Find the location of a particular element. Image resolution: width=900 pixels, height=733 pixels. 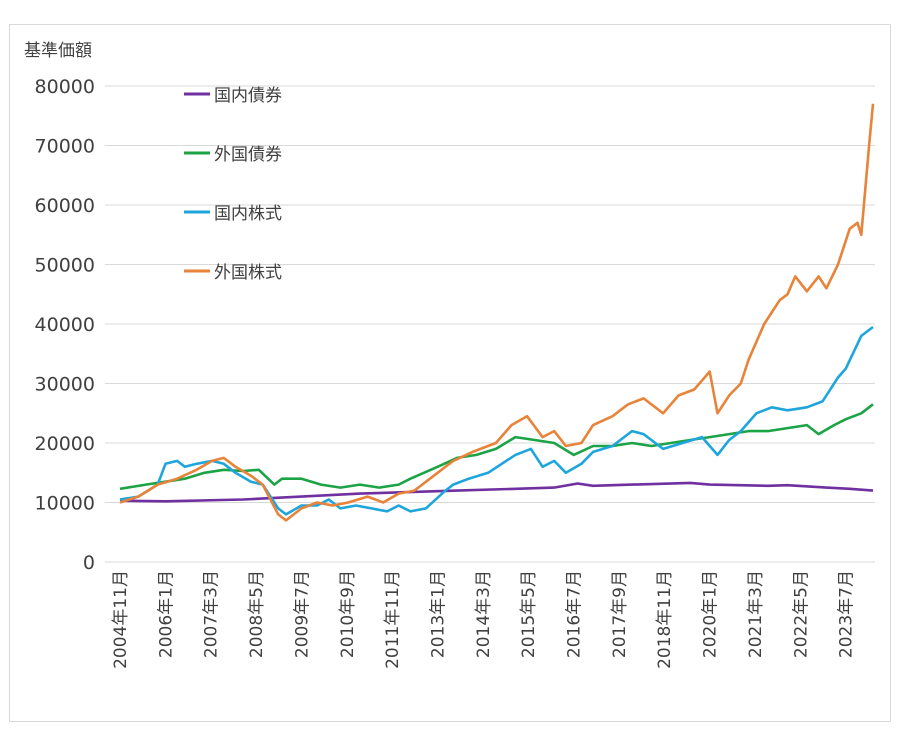

x-tick-label: 2011年11月 is located at coordinates (393, 619).